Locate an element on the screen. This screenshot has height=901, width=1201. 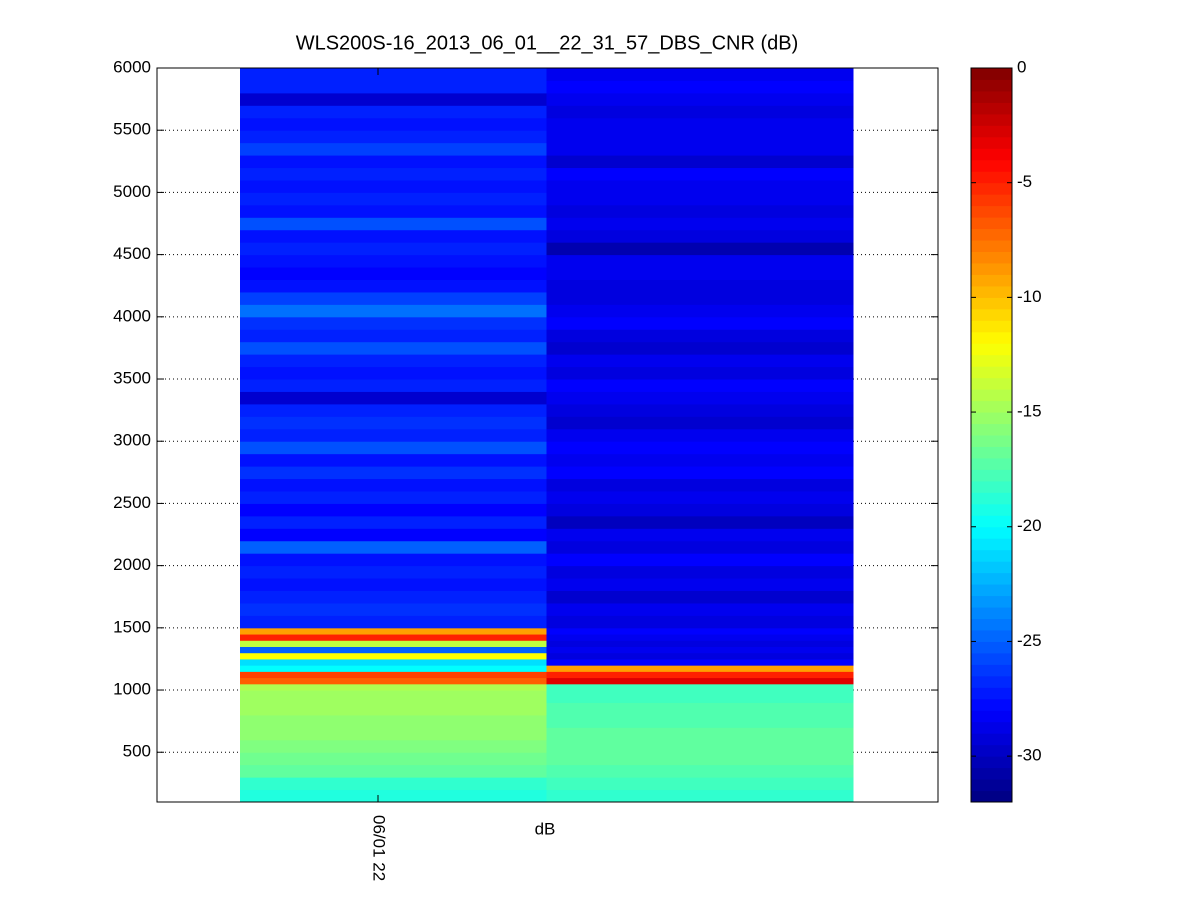
colorbar-tick-label: -15 is located at coordinates (1029, 411).